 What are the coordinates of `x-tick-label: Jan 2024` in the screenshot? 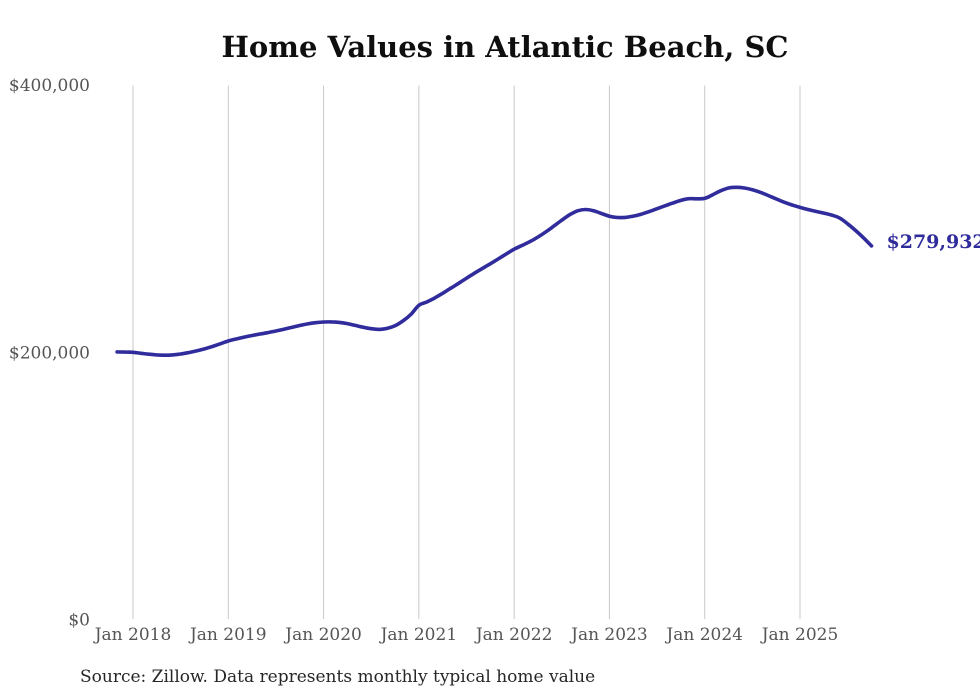 It's located at (703, 635).